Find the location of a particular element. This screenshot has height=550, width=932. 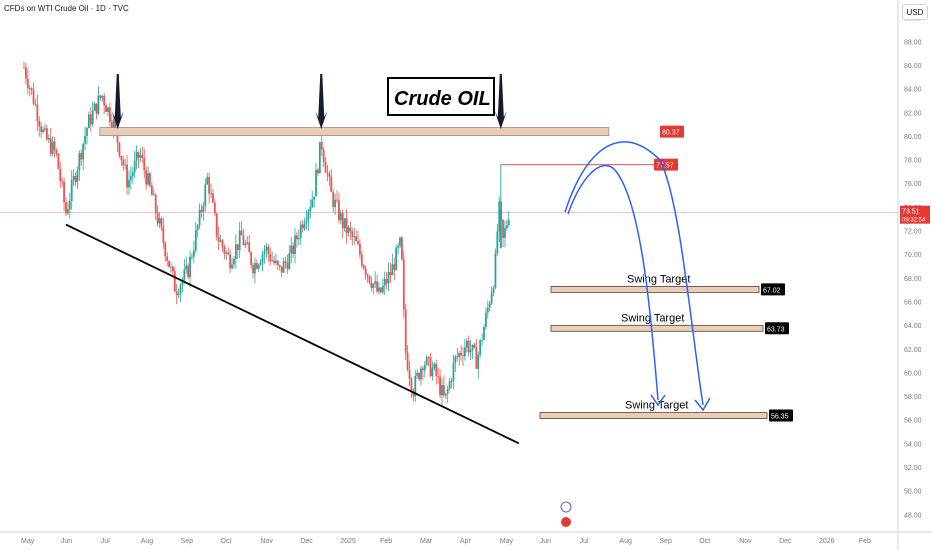

currency-button: USD is located at coordinates (915, 12).